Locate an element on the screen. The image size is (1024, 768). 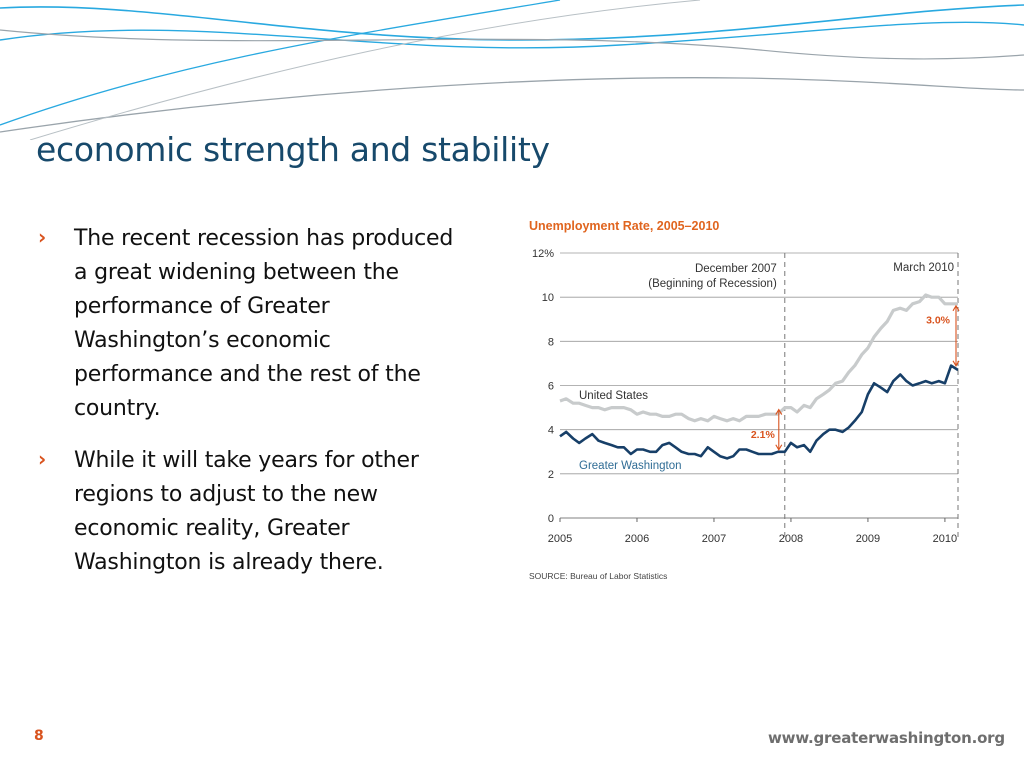
y-tick-label: 6 is located at coordinates (551, 387).